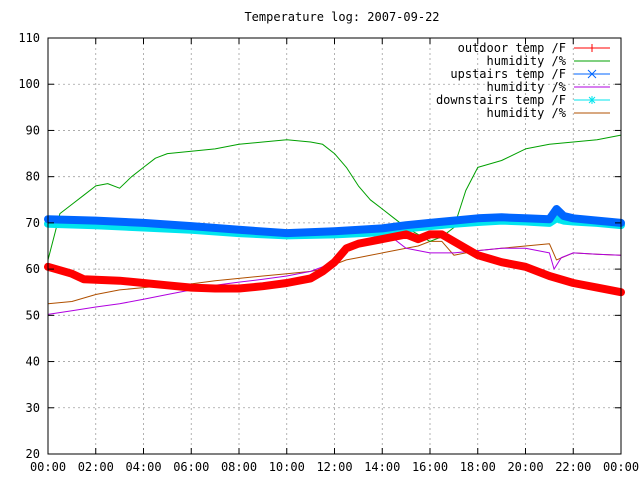 This screenshot has width=640, height=480. I want to click on x-tick-label: 06:00, so click(191, 467).